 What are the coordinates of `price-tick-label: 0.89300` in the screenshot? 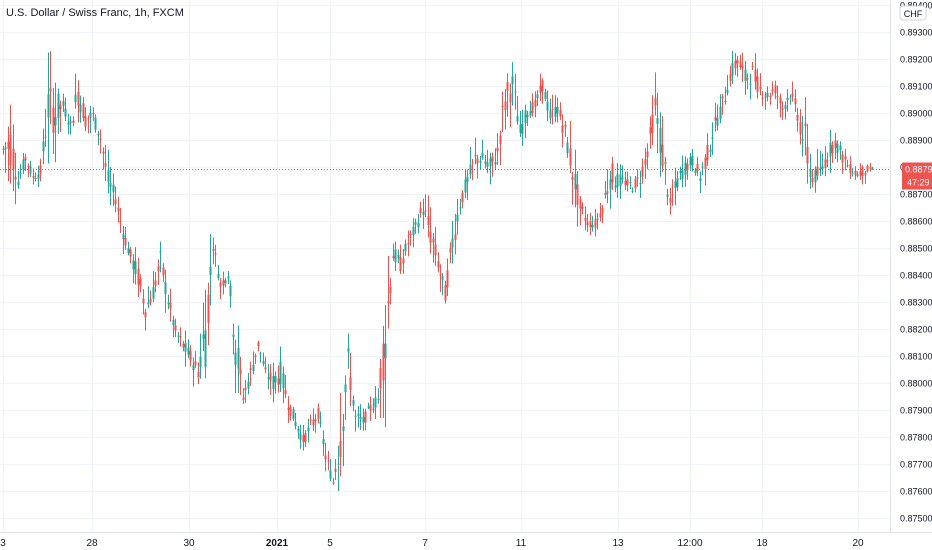 It's located at (916, 33).